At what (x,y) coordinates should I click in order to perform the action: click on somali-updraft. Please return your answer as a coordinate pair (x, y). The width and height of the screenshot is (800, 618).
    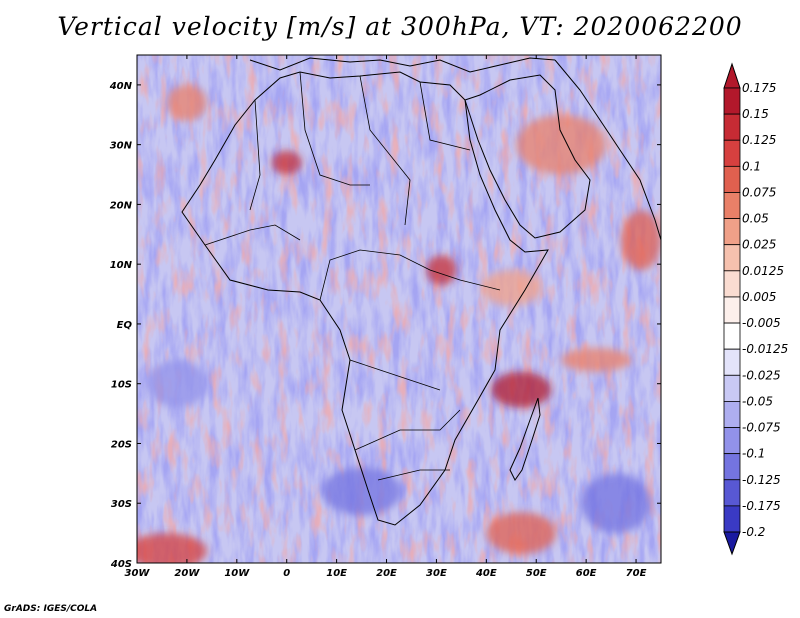
    Looking at the image, I should click on (511, 288).